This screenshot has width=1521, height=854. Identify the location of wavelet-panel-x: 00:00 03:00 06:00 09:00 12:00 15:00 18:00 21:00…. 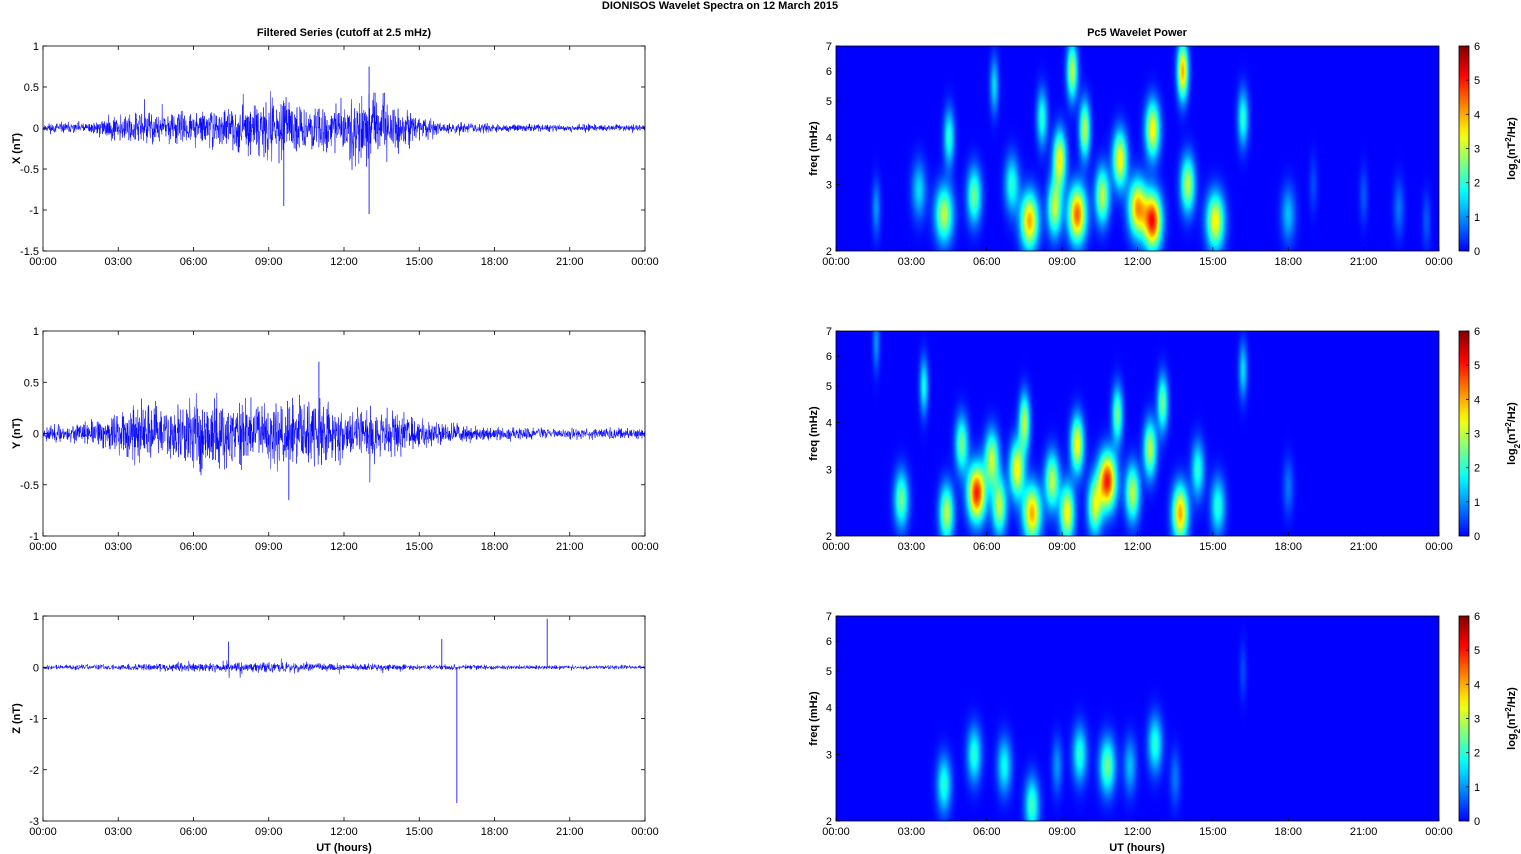
(1164, 154).